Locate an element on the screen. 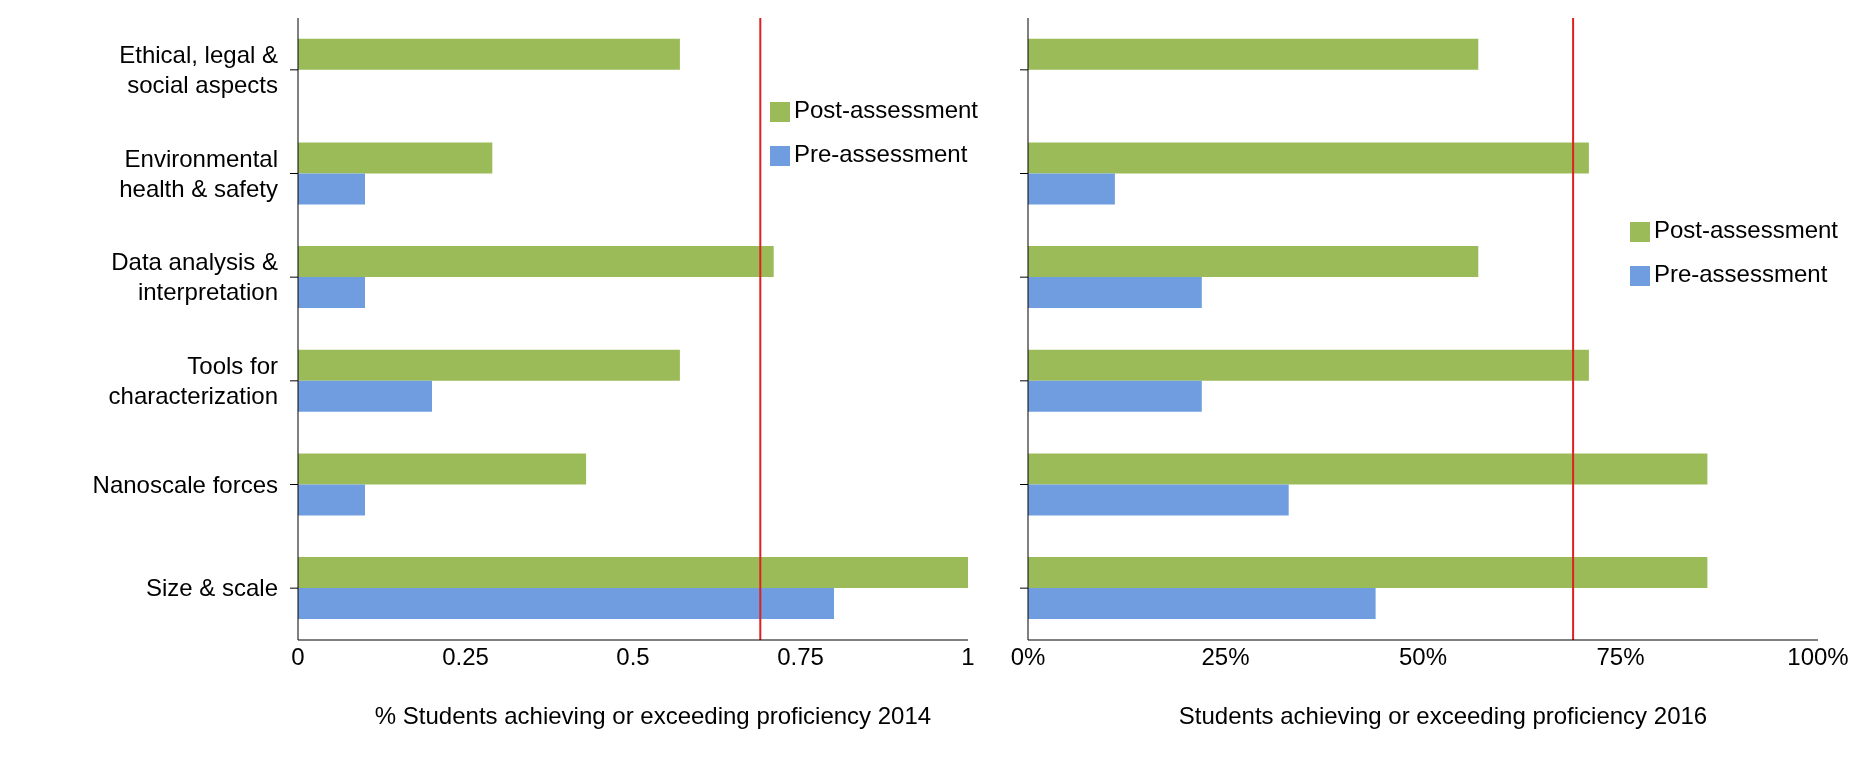  y-tick-label: Size & scale is located at coordinates (211, 588).